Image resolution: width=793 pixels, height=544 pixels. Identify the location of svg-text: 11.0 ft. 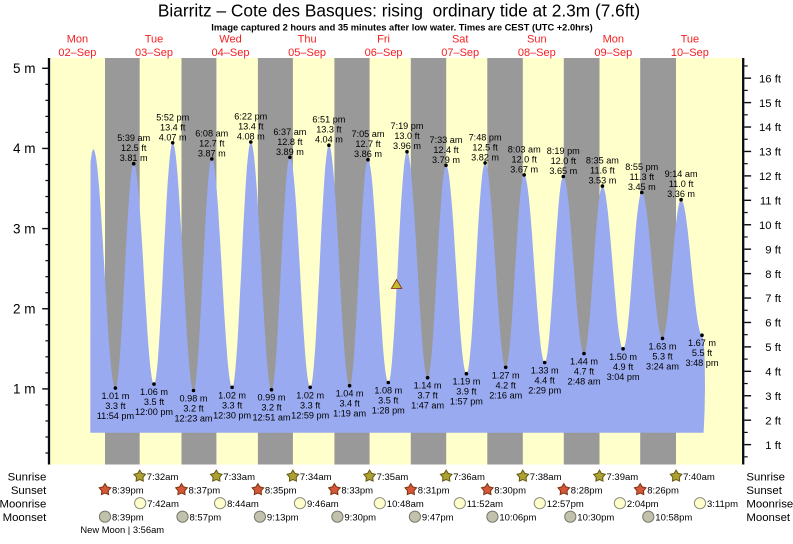
(681, 184).